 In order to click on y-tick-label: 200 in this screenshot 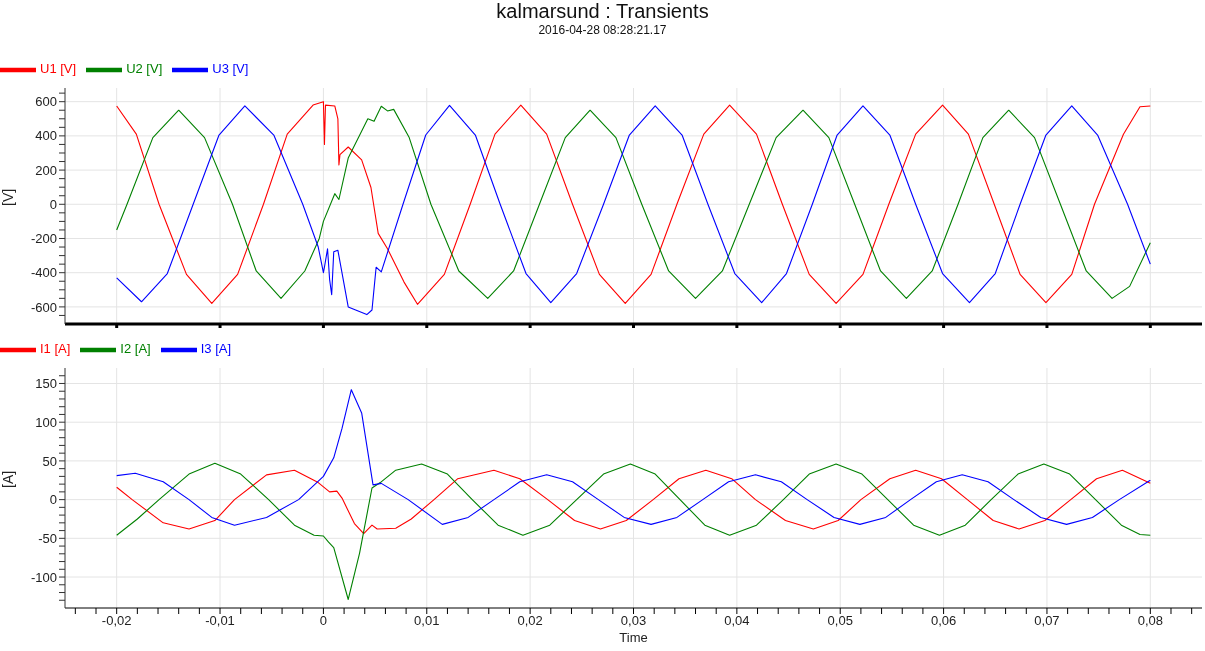, I will do `click(46, 170)`.